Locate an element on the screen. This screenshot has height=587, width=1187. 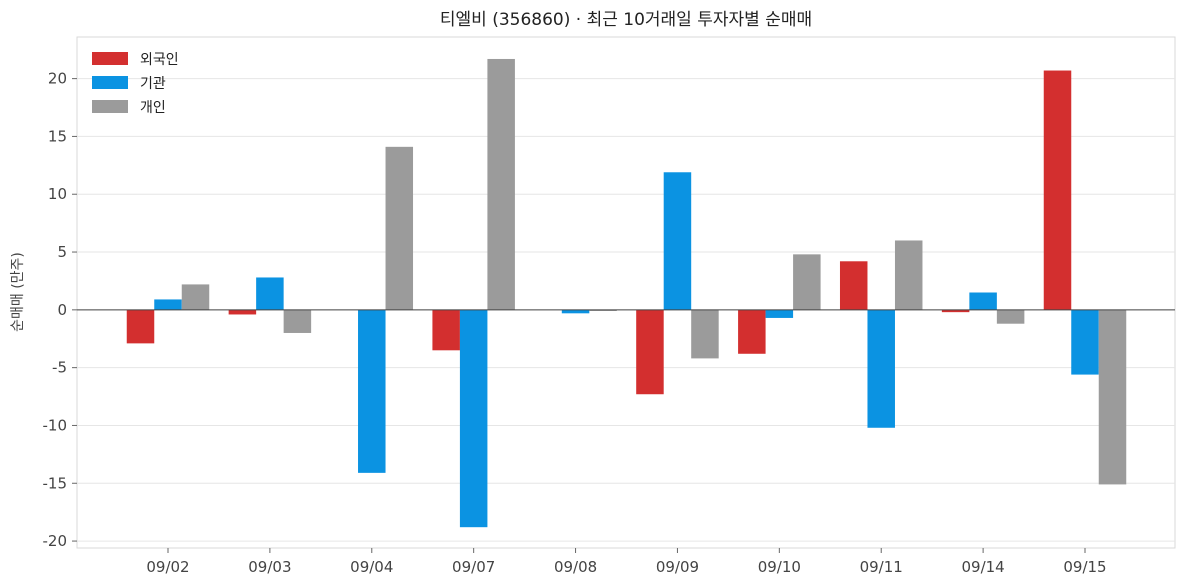
legend-label-기관: 기관 is located at coordinates (153, 84).